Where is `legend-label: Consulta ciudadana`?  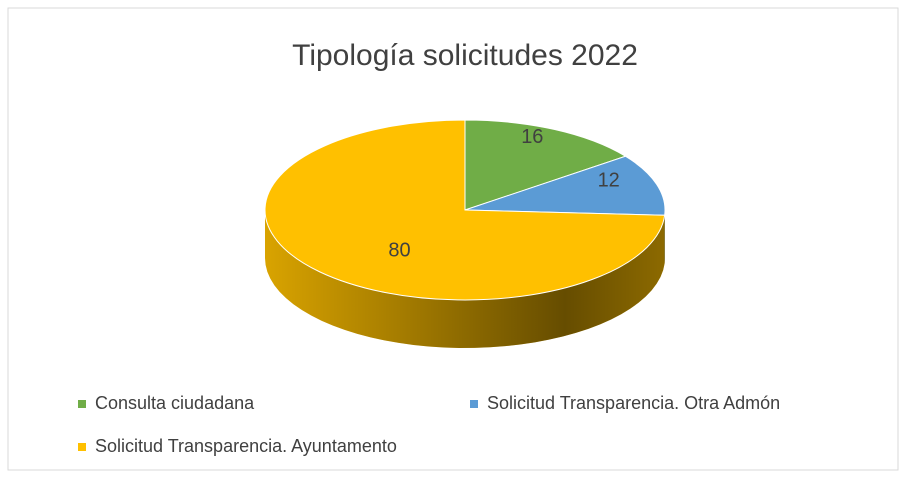
legend-label: Consulta ciudadana is located at coordinates (175, 403).